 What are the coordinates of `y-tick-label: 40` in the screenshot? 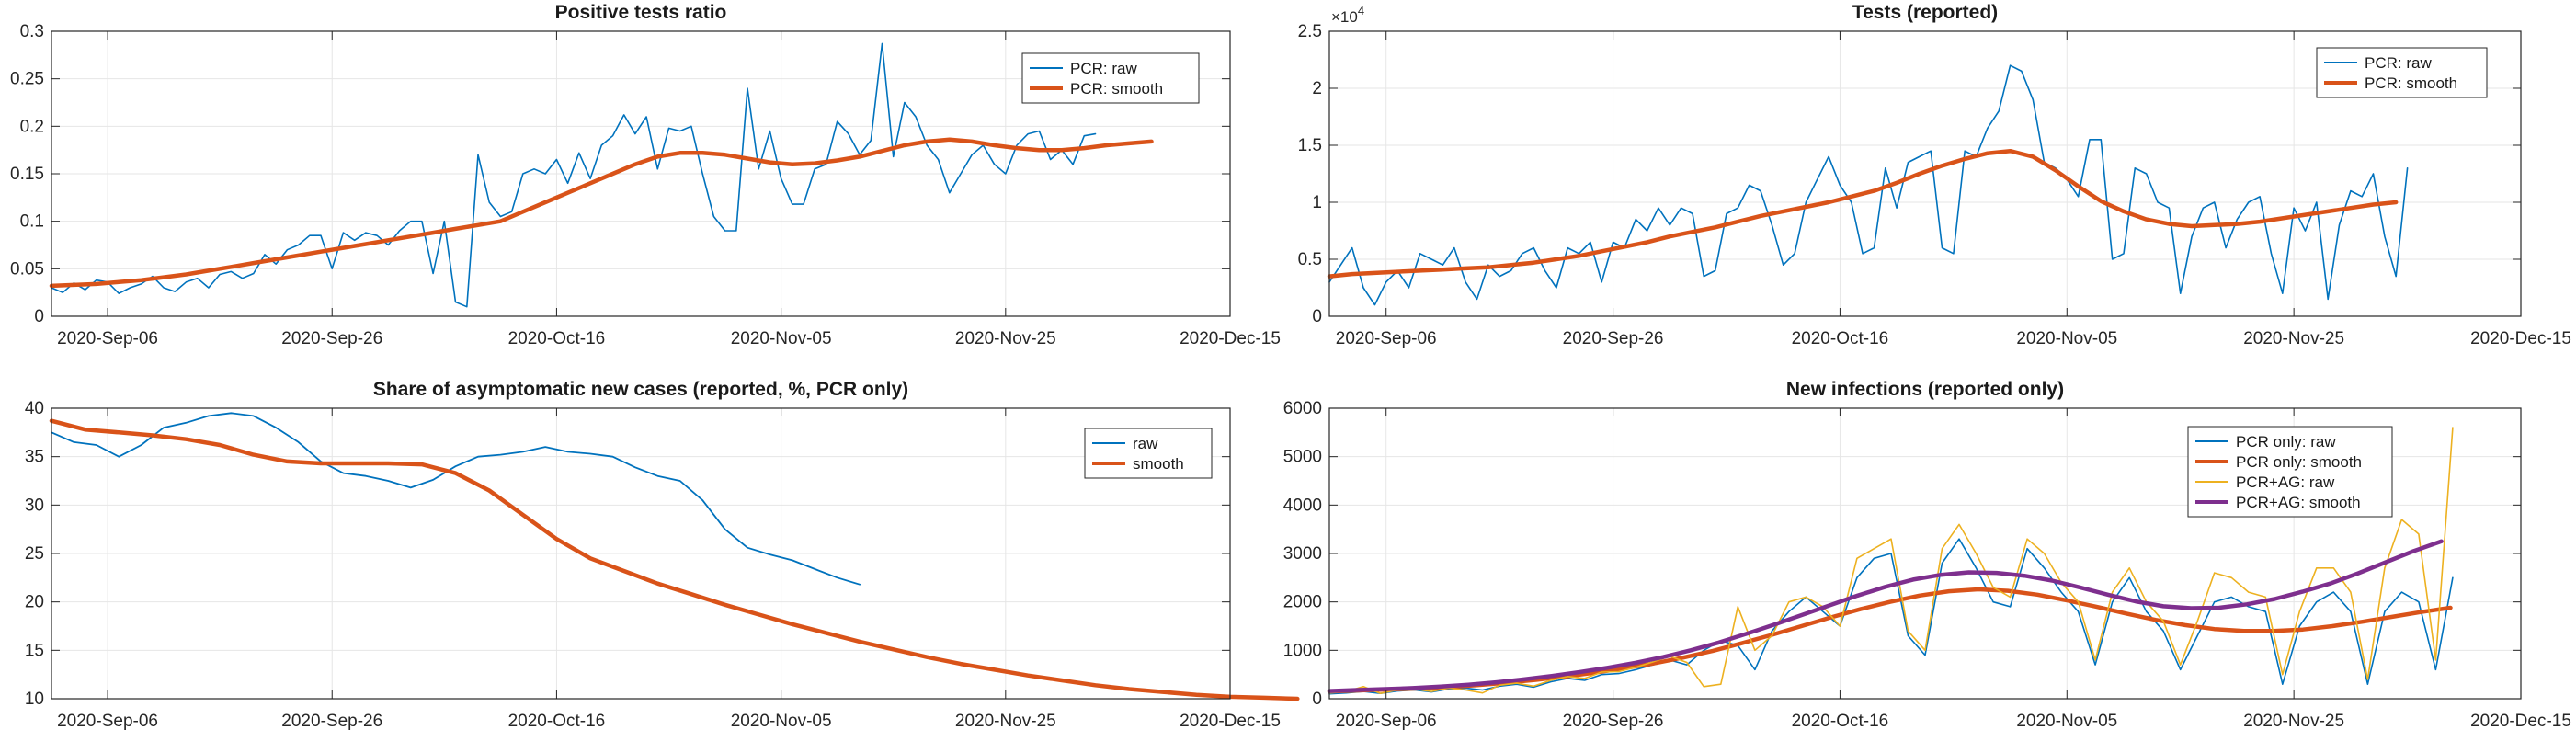 It's located at (34, 409).